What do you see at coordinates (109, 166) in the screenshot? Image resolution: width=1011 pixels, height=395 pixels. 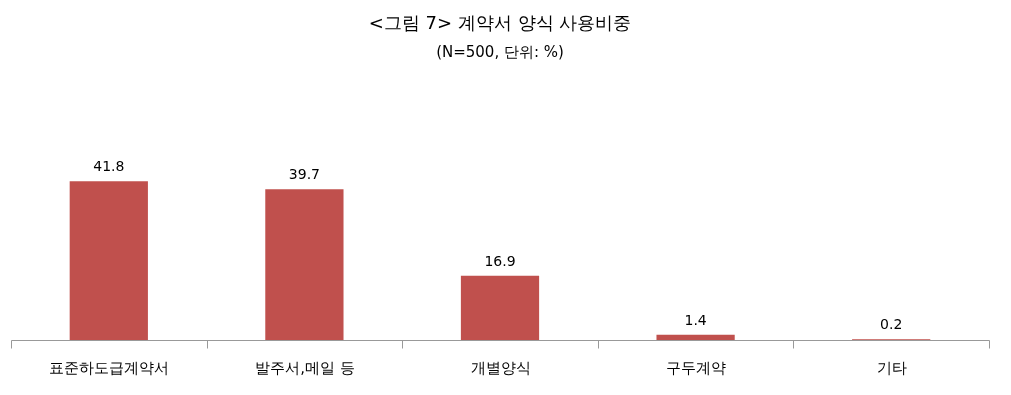 I see `data-label: 41.8` at bounding box center [109, 166].